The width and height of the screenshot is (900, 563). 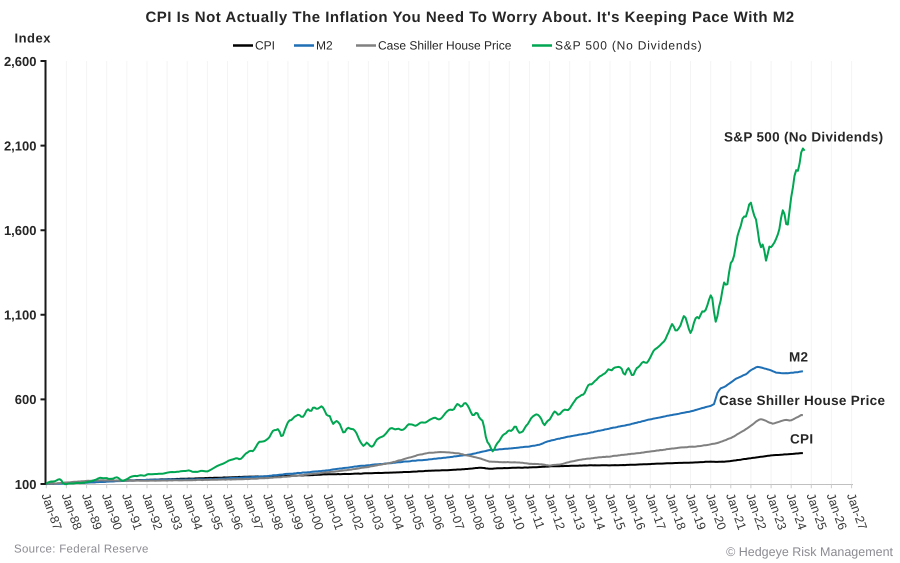 I want to click on svg-text: 2,600, so click(x=20, y=61).